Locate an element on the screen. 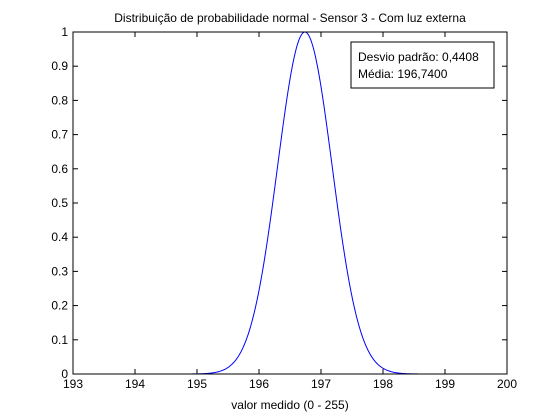  y-tick-label: 0.5 is located at coordinates (59, 203).